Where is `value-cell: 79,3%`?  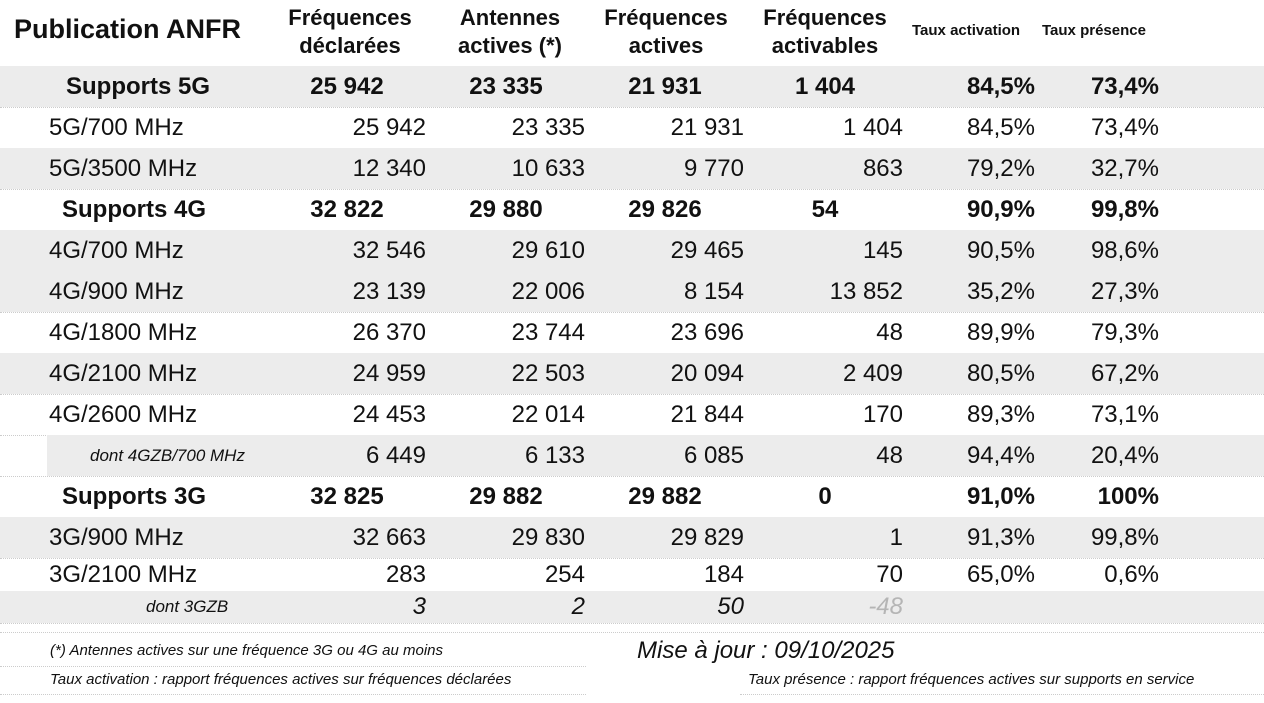
value-cell: 79,3% is located at coordinates (1124, 332).